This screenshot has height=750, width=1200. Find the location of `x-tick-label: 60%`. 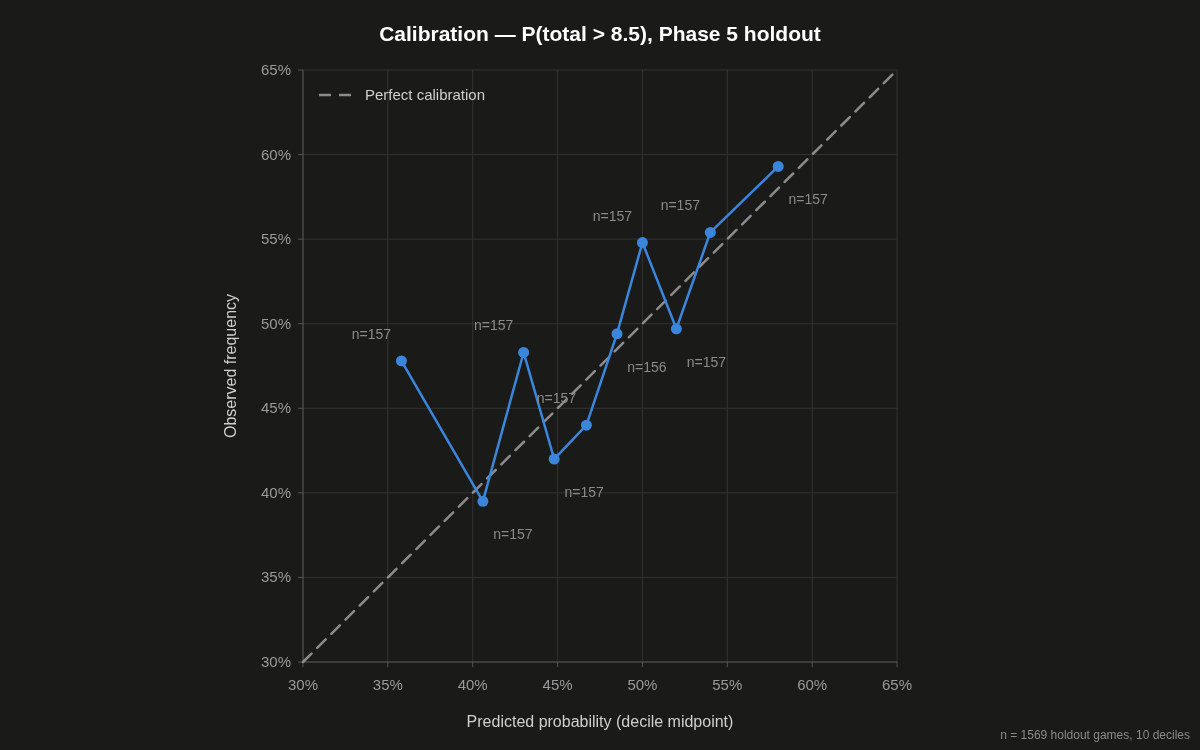

x-tick-label: 60% is located at coordinates (812, 684).